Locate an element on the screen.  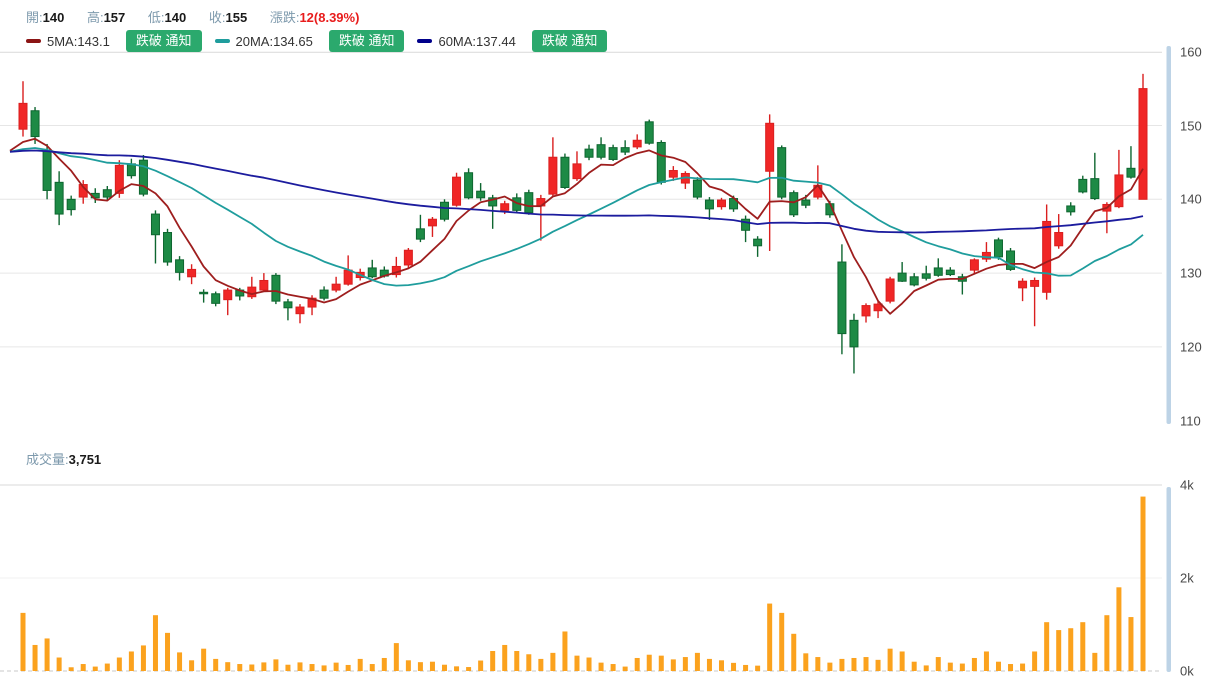
change-value: 12(8.39%) is located at coordinates (329, 17).